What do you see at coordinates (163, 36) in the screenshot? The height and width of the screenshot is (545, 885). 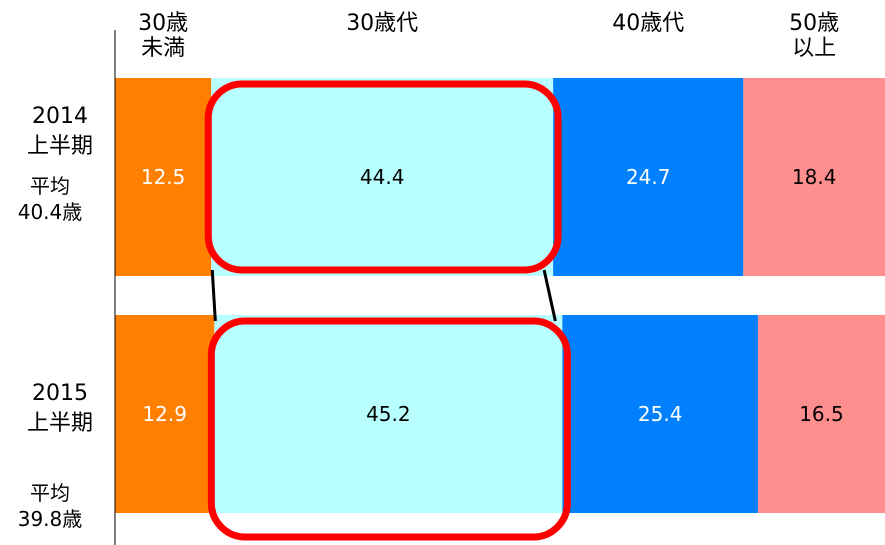 I see `category-label-1: 30歳未満` at bounding box center [163, 36].